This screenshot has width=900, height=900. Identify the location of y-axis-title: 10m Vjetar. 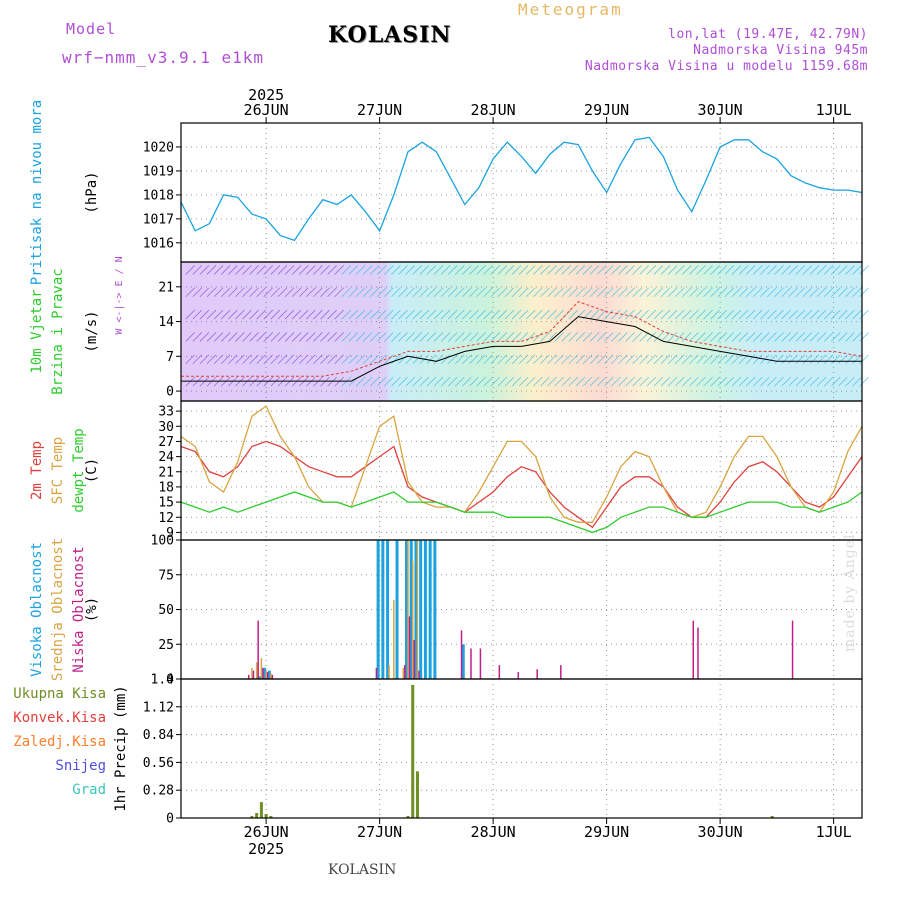
(37, 331).